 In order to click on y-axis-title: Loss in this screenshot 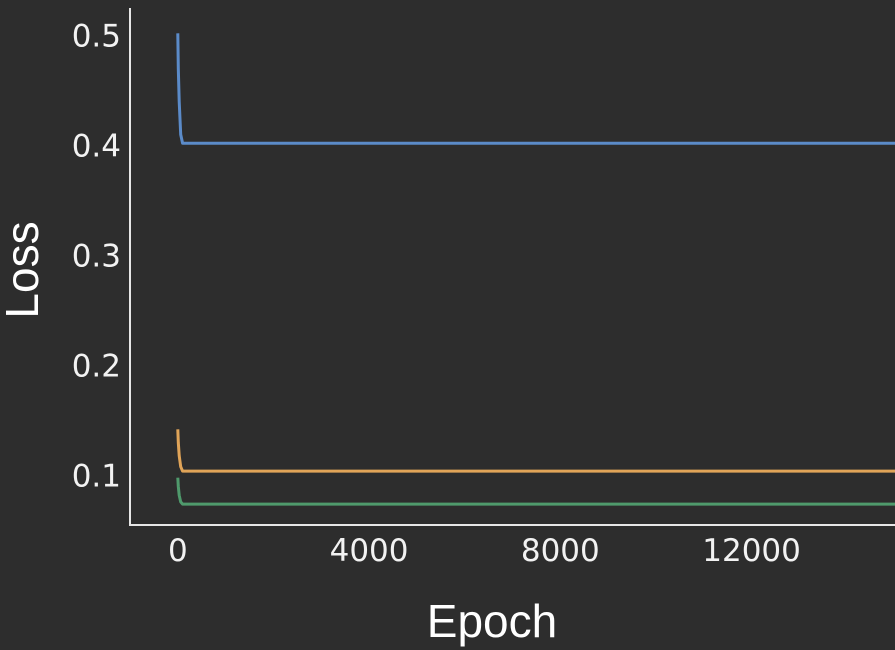, I will do `click(24, 269)`.